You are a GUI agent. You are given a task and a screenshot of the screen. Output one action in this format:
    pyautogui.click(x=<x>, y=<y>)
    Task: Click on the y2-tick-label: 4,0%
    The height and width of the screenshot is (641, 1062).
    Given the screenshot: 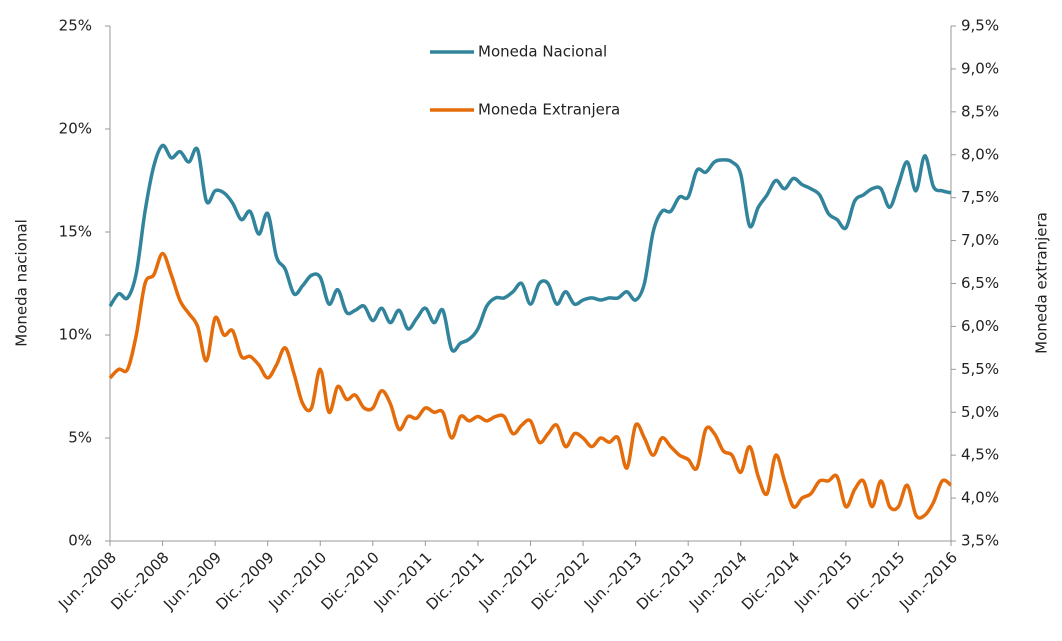 What is the action you would take?
    pyautogui.click(x=980, y=498)
    